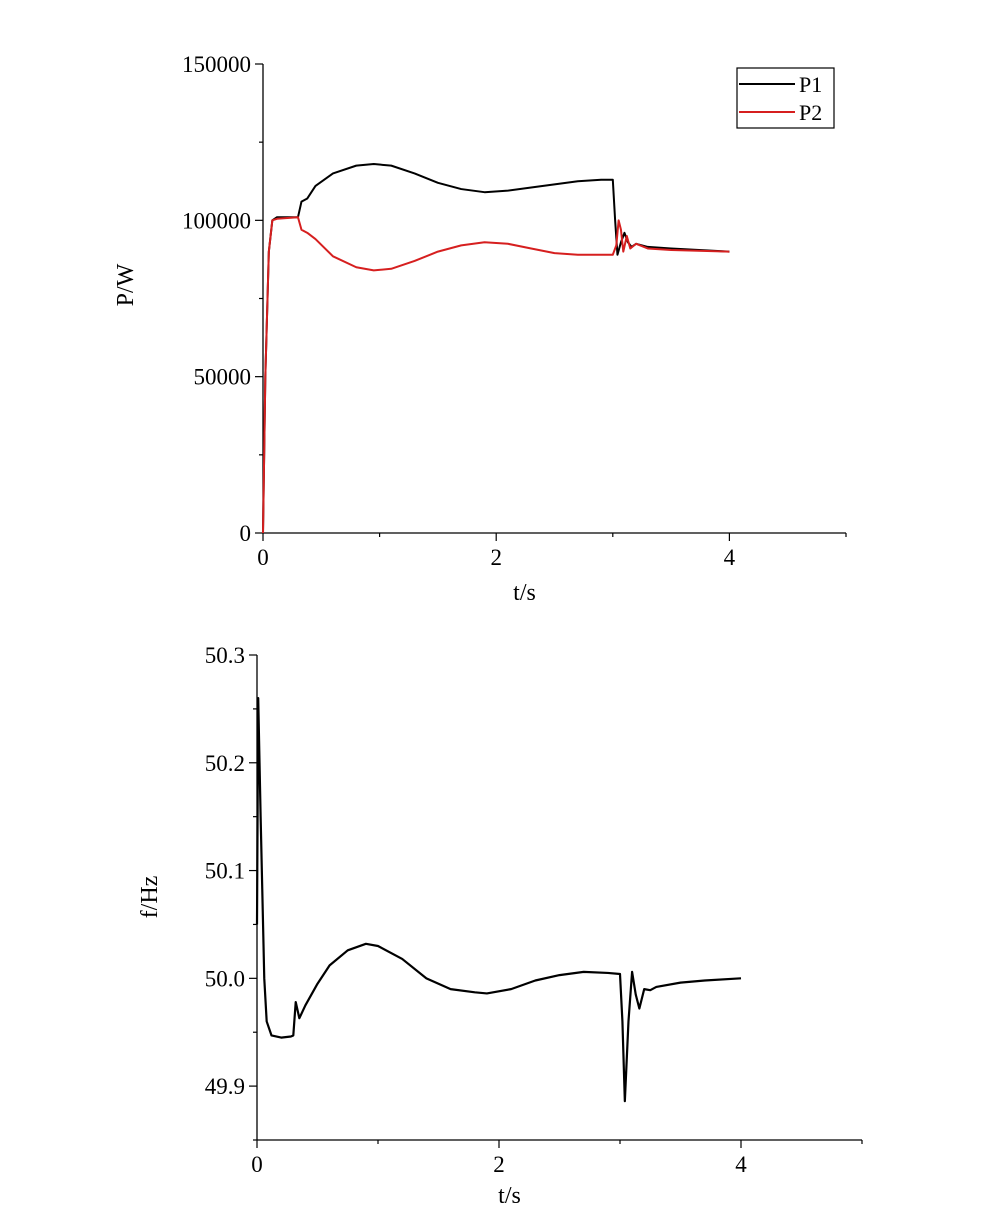 This screenshot has height=1224, width=983. I want to click on y-tick-label: 49.9, so click(225, 1086).